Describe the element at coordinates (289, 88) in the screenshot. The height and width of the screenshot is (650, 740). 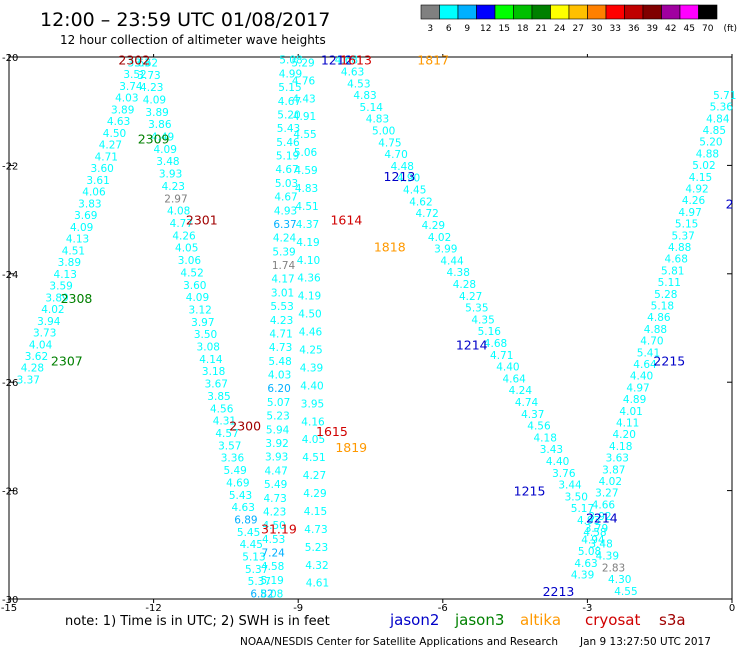
I see `swh-point: 5.15` at that location.